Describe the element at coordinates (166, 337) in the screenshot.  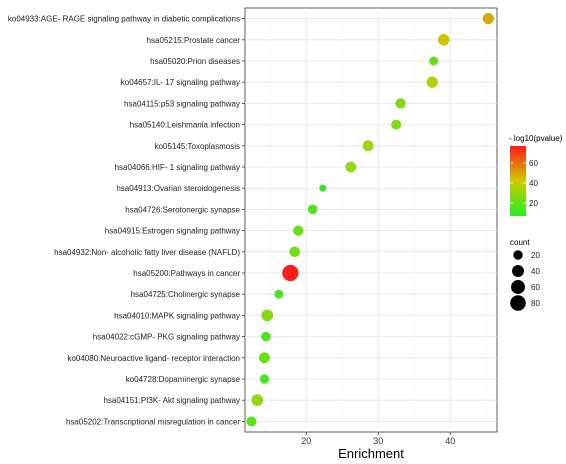
I see `category-label: hsa04022:cGMP- PKG signaling pathway` at that location.